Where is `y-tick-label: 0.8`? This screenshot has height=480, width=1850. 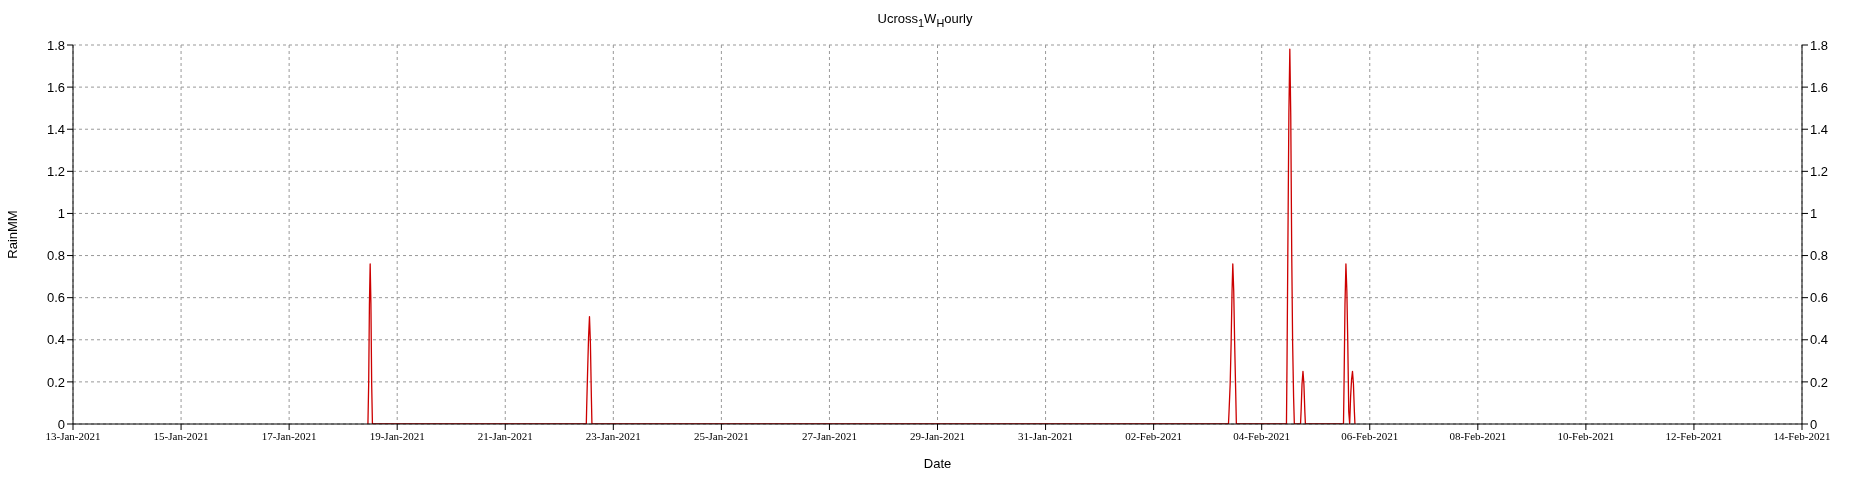 y-tick-label: 0.8 is located at coordinates (55, 256).